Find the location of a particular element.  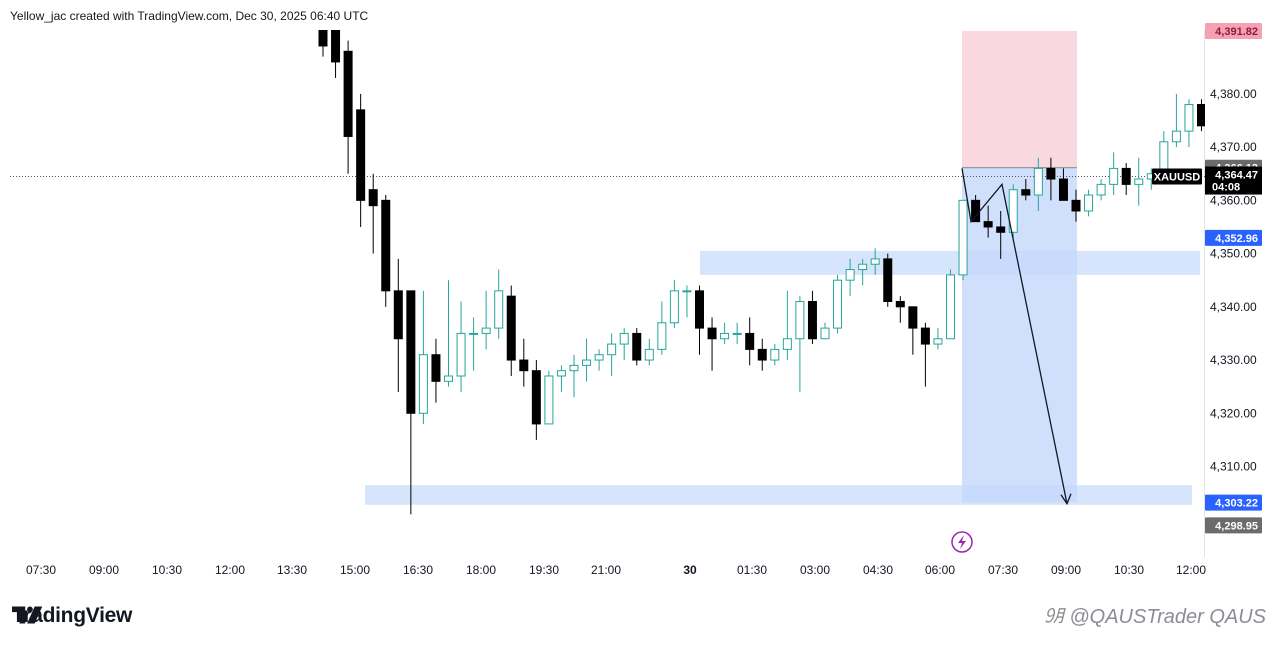

y-tick-label: 4,380.00 is located at coordinates (1233, 94).